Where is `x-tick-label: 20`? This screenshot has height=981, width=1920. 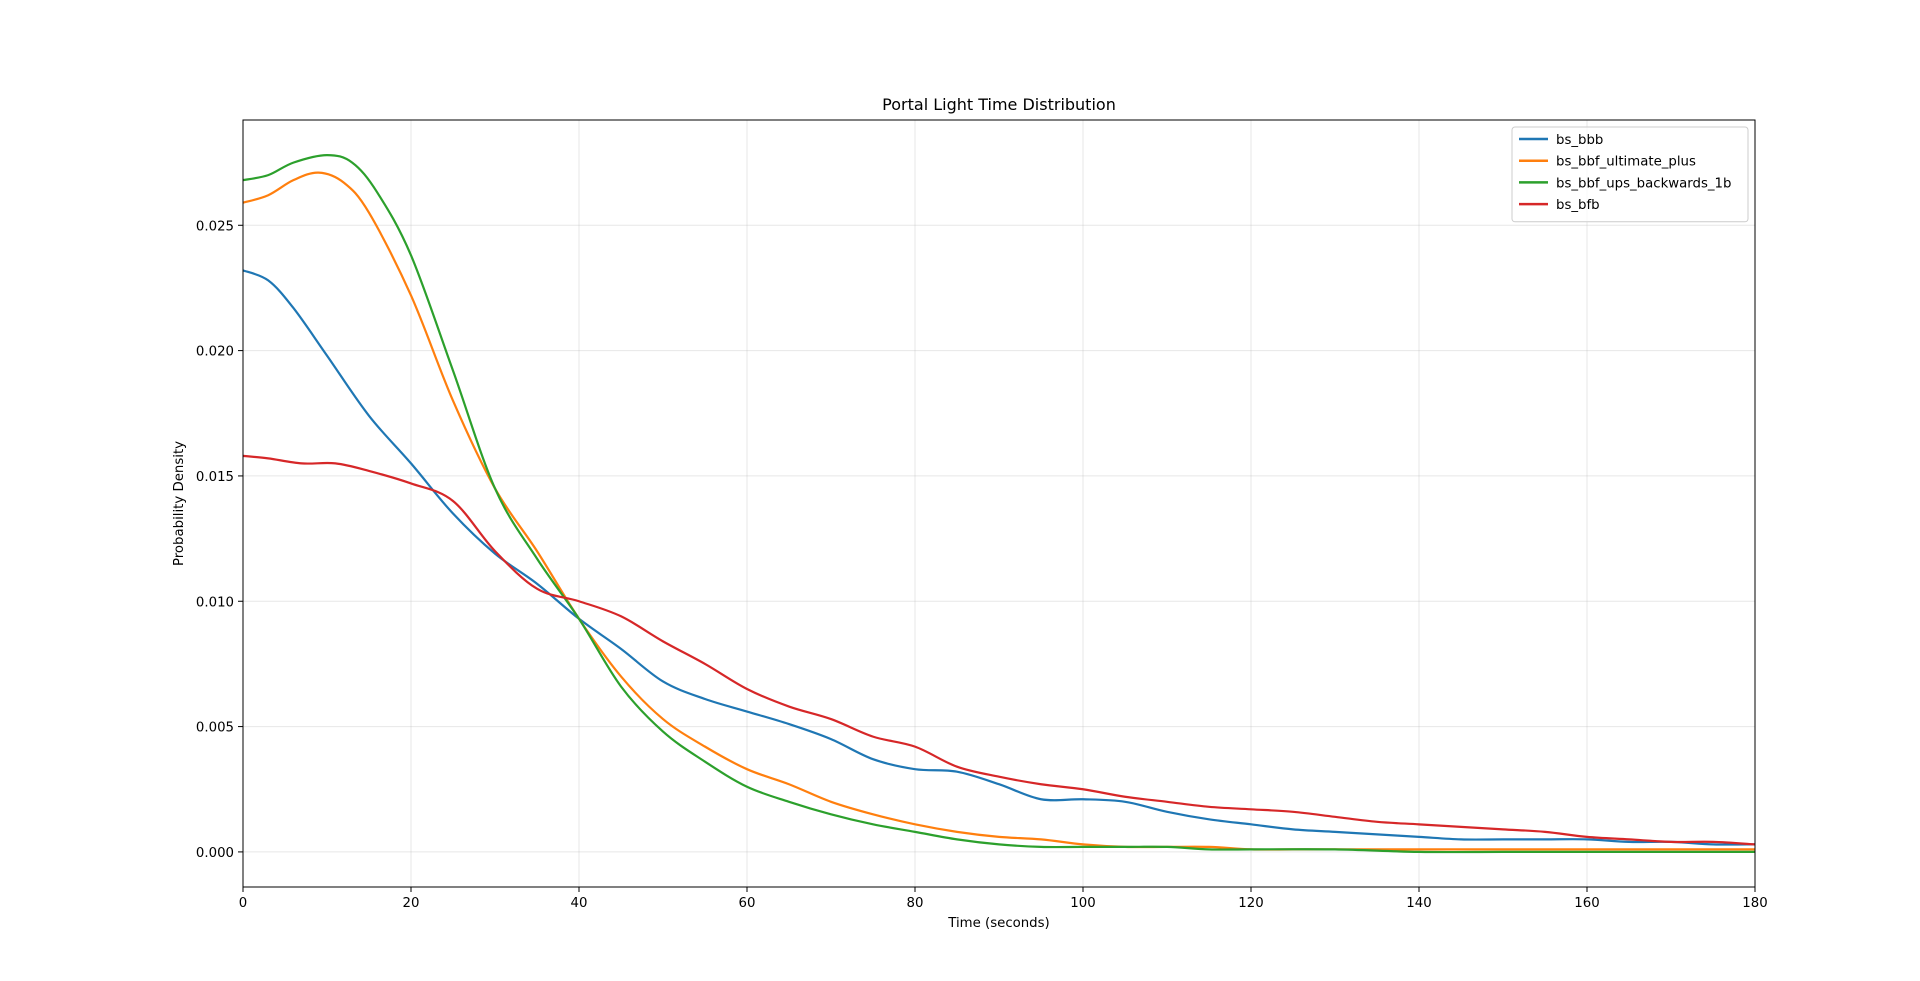 x-tick-label: 20 is located at coordinates (411, 903).